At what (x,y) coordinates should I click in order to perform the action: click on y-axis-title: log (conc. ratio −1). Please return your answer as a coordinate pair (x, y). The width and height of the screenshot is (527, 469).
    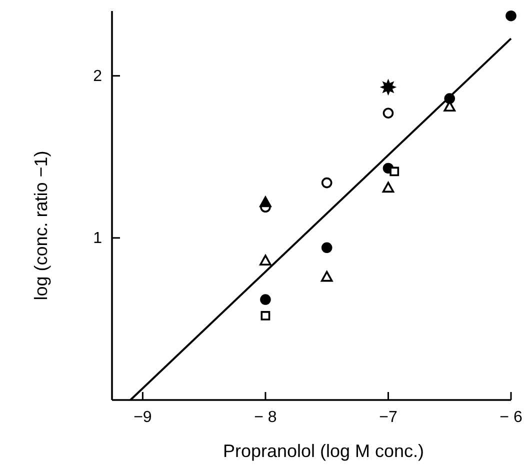
    Looking at the image, I should click on (41, 225).